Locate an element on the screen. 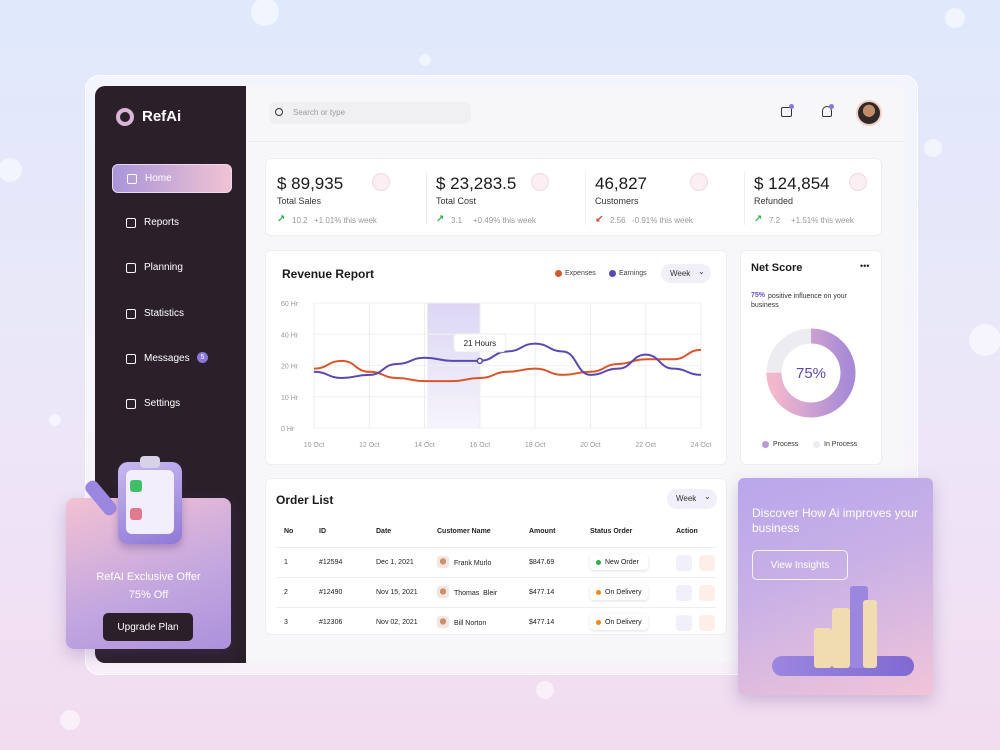 The image size is (1000, 750). chevron: ⌄ is located at coordinates (701, 271).